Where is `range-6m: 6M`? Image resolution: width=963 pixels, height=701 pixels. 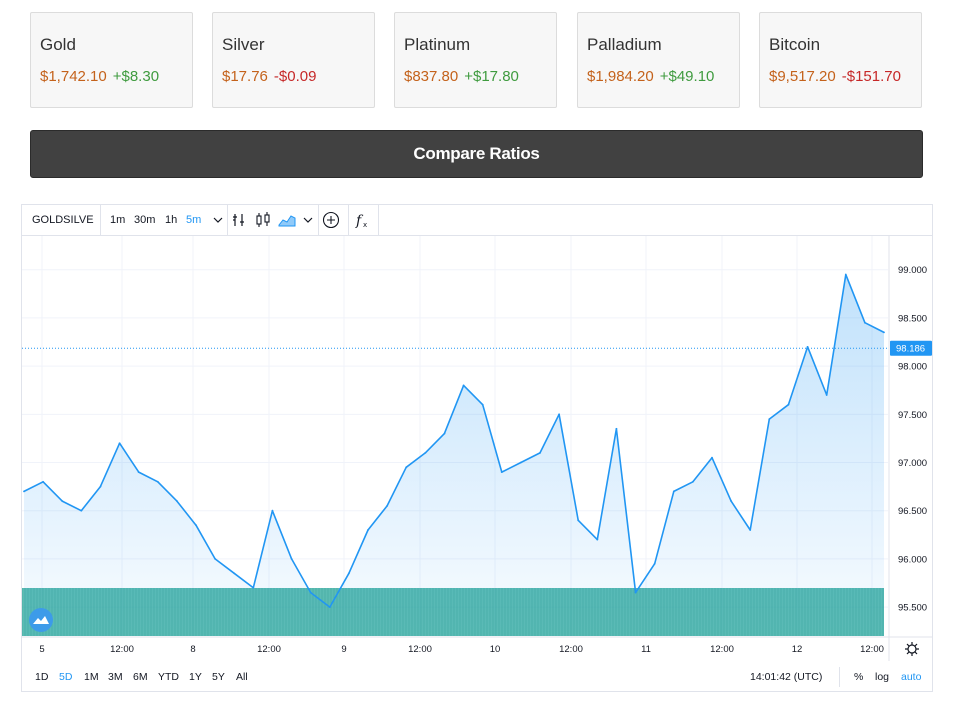 range-6m: 6M is located at coordinates (140, 677).